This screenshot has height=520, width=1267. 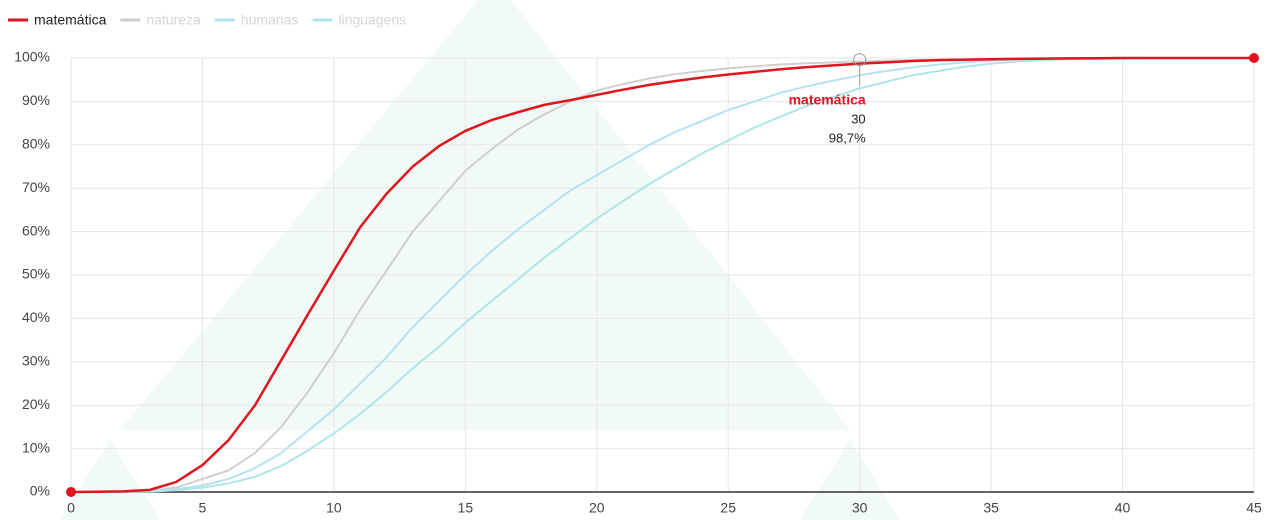 What do you see at coordinates (860, 60) in the screenshot?
I see `tooltip-marker` at bounding box center [860, 60].